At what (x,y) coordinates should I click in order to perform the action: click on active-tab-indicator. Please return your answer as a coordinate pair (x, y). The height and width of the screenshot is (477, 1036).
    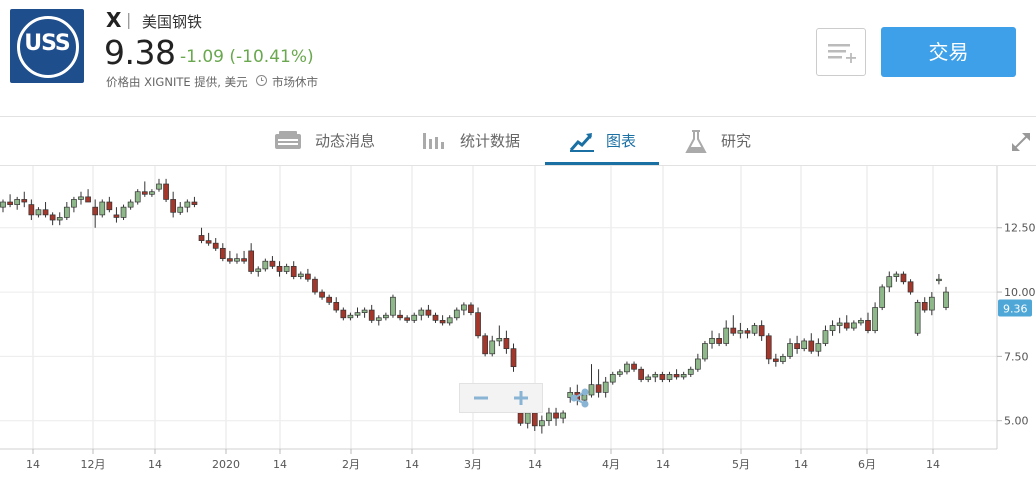
    Looking at the image, I should click on (602, 163).